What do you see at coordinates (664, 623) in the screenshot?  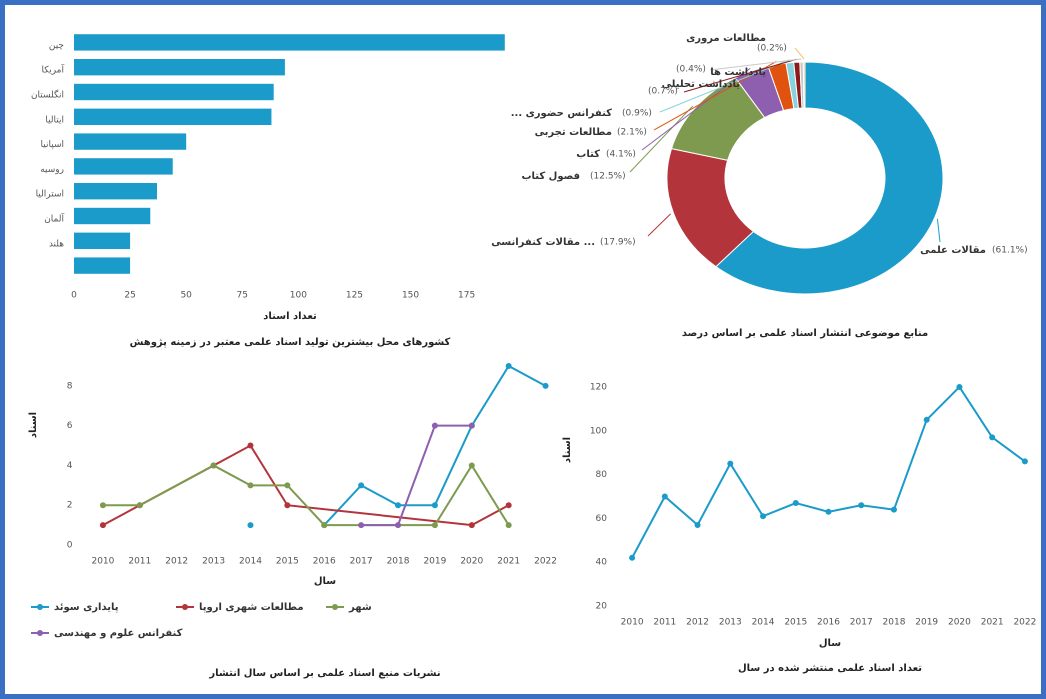 I see `x-tick-label: 2011` at bounding box center [664, 623].